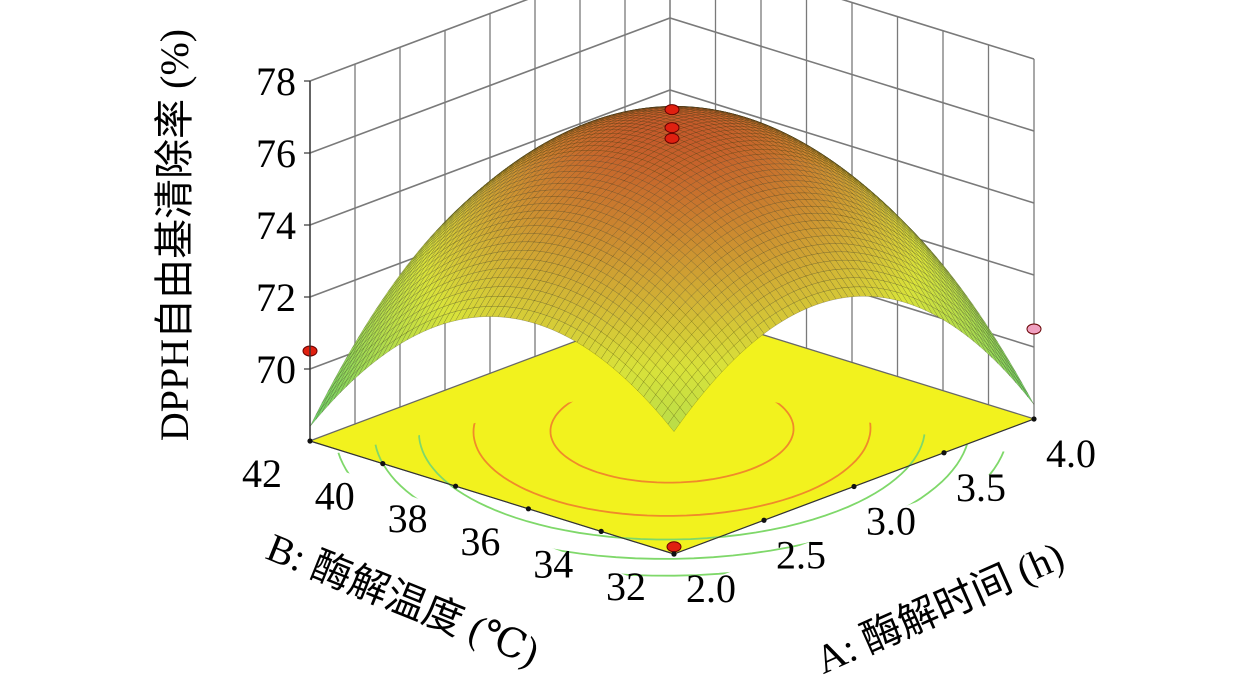 This screenshot has width=1260, height=698. What do you see at coordinates (276, 297) in the screenshot?
I see `z-tick-label: 72` at bounding box center [276, 297].